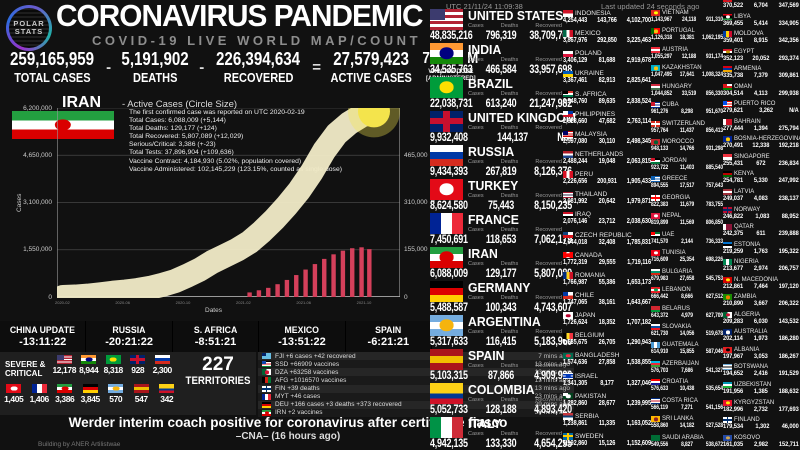 The width and height of the screenshot is (800, 450). Describe the element at coordinates (607, 73) in the screenshot. I see `country-row-header: UKRAINE` at that location.